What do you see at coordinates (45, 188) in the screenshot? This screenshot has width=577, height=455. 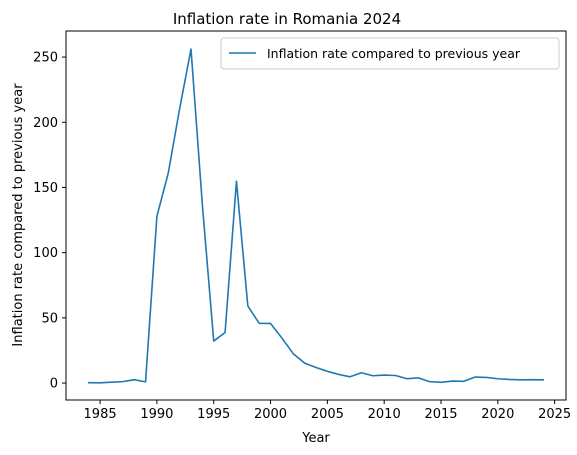 I see `y-tick-label: 150` at bounding box center [45, 188].